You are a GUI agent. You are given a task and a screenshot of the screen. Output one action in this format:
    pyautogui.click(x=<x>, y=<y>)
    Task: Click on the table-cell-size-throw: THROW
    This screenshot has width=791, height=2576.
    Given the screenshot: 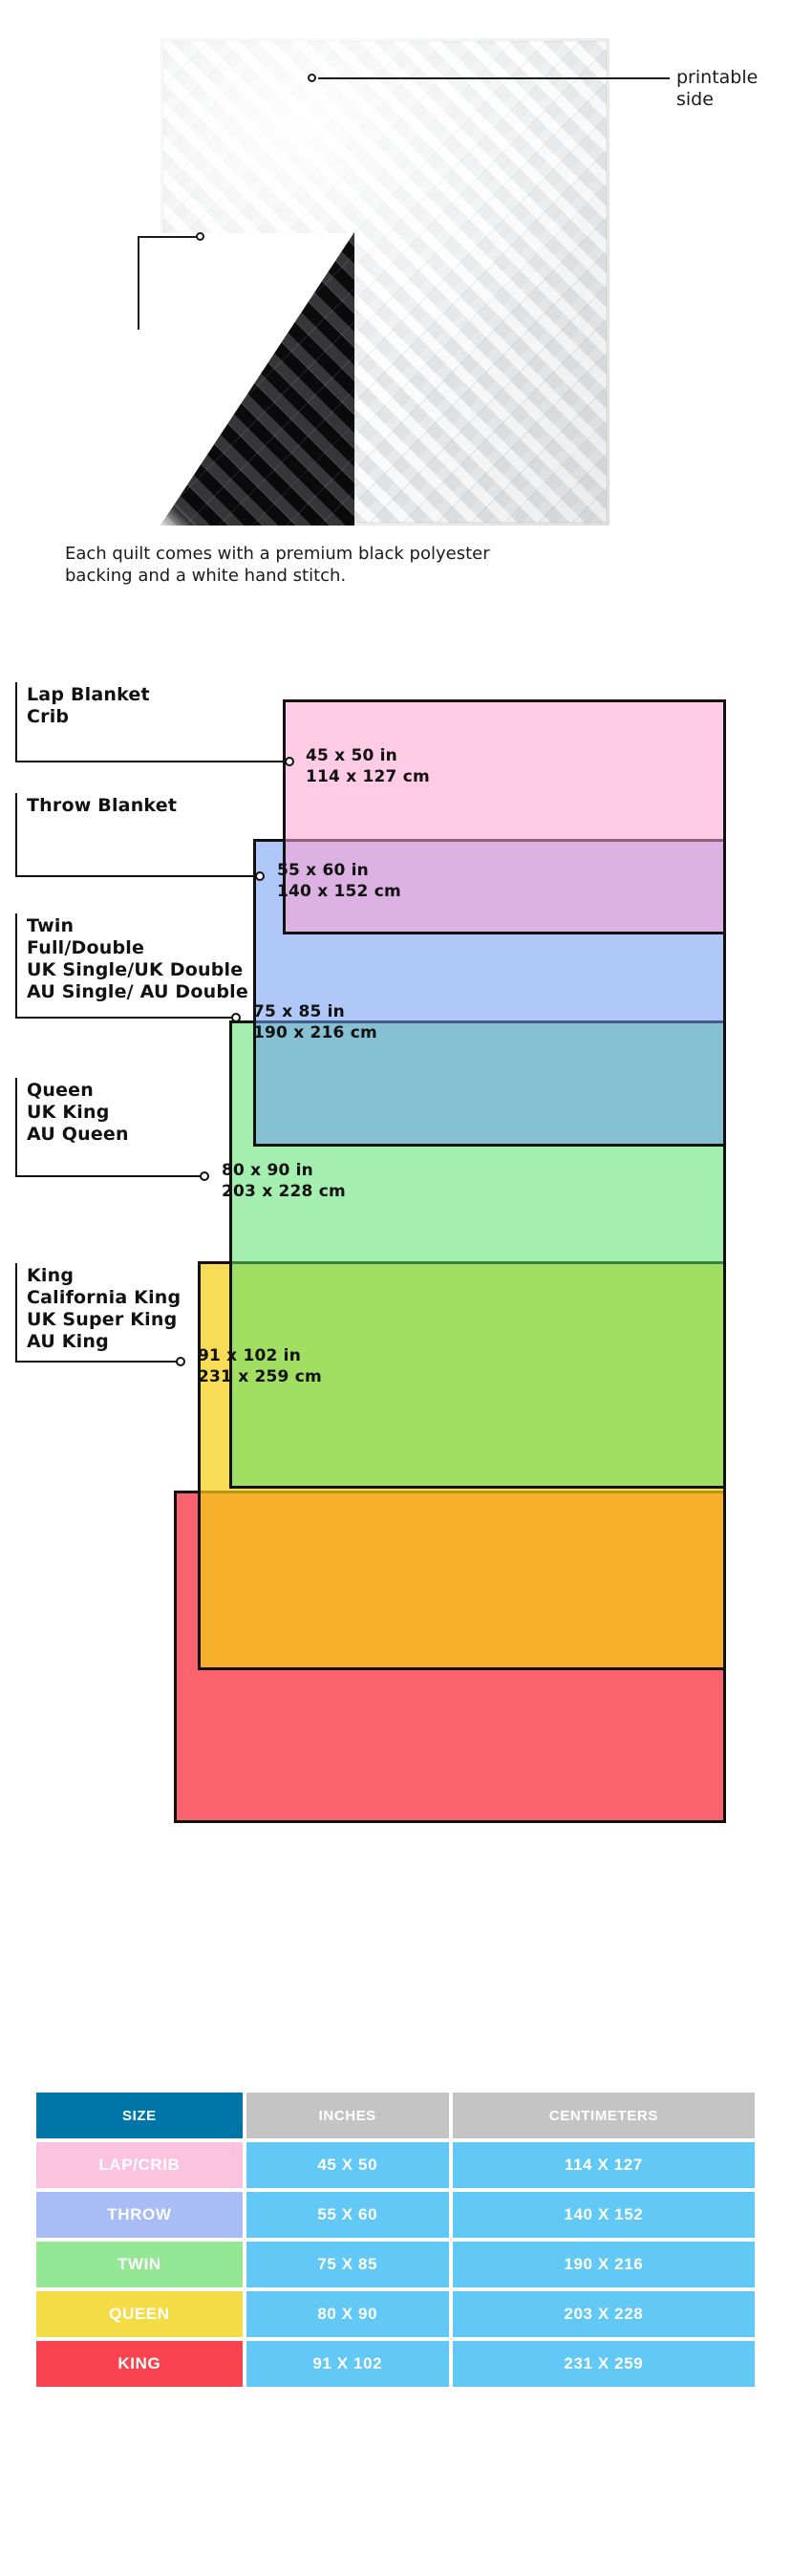 What is the action you would take?
    pyautogui.click(x=139, y=2215)
    